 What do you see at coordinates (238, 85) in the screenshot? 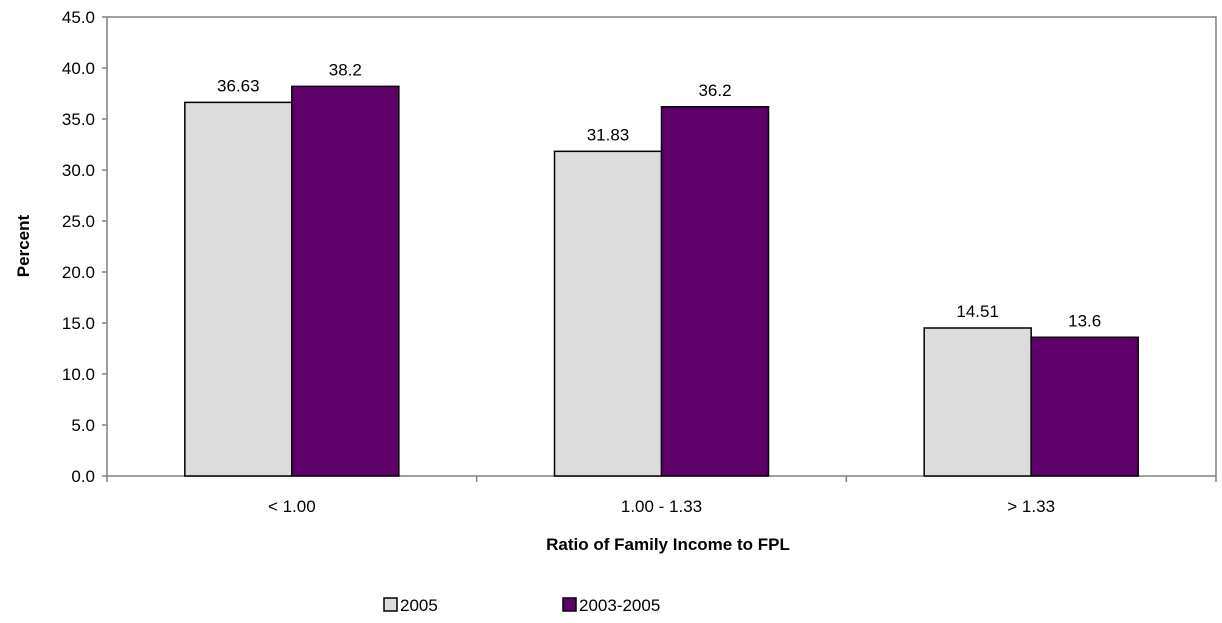
I see `data-label: 36.63` at bounding box center [238, 85].